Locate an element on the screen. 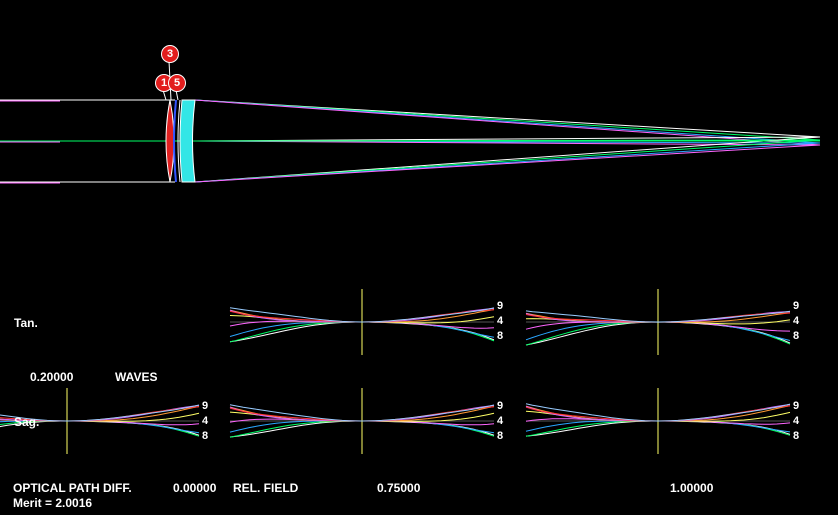  surface-badge-5: 5 is located at coordinates (177, 83).